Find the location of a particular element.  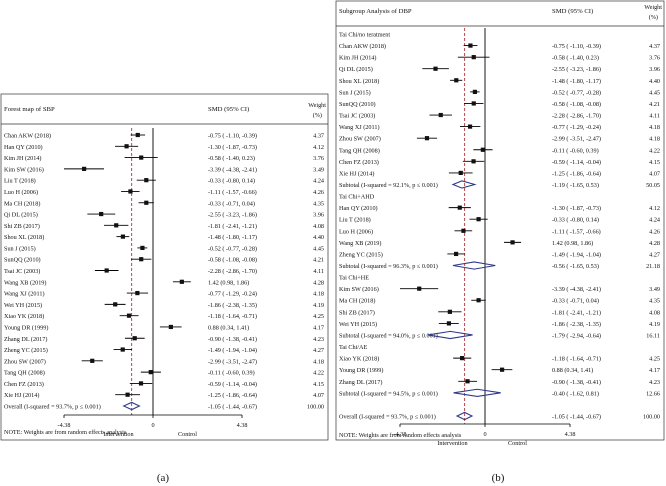

weight-value: 4.24 is located at coordinates (318, 181).